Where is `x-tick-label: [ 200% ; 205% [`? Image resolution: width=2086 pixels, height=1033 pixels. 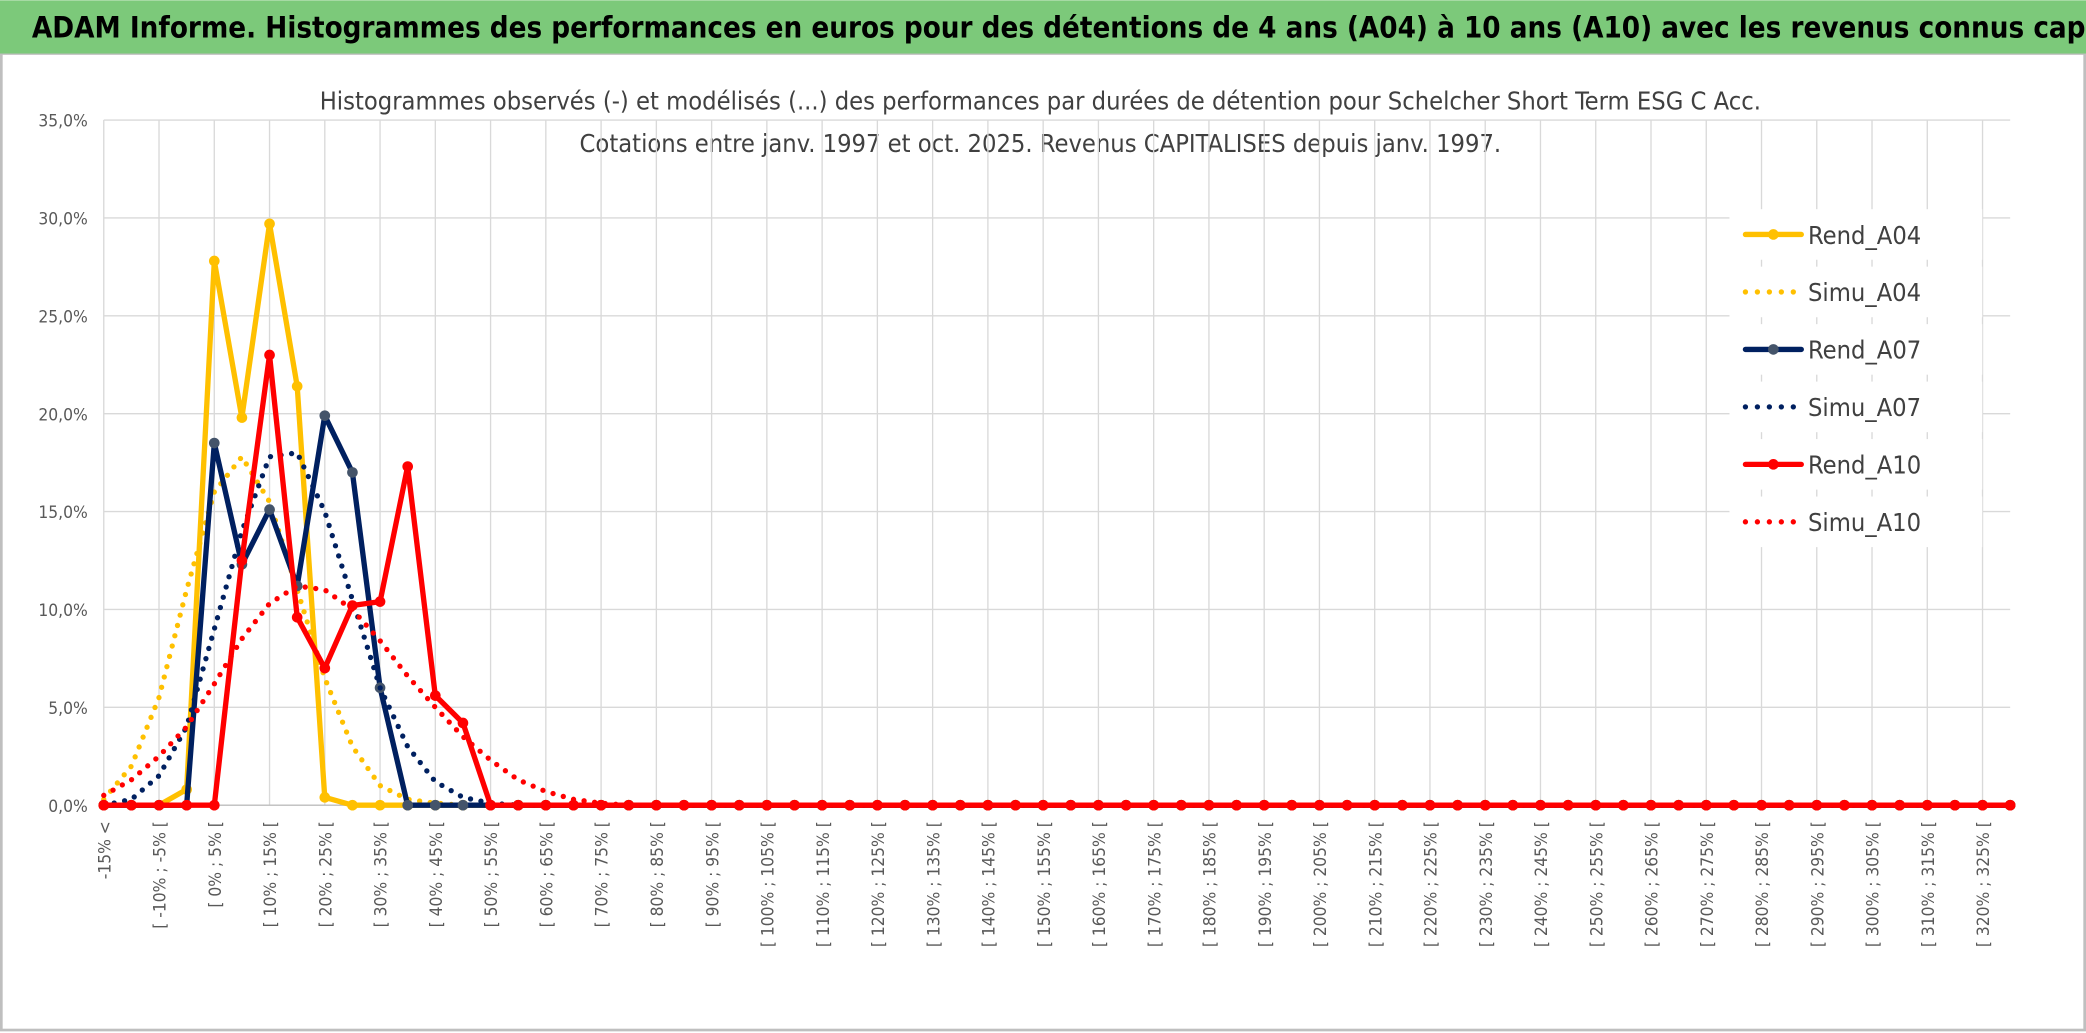 x-tick-label: [ 200% ; 205% [ is located at coordinates (1321, 884).